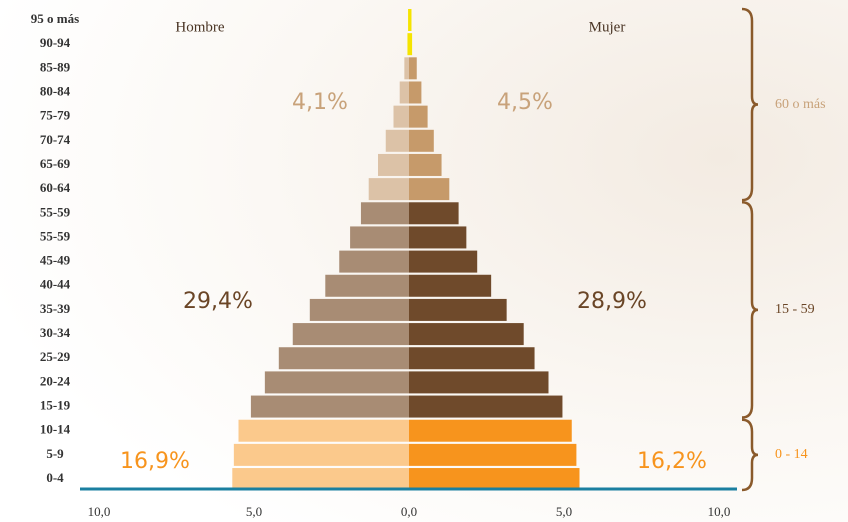  Describe the element at coordinates (55, 284) in the screenshot. I see `category-label: 40-44` at that location.